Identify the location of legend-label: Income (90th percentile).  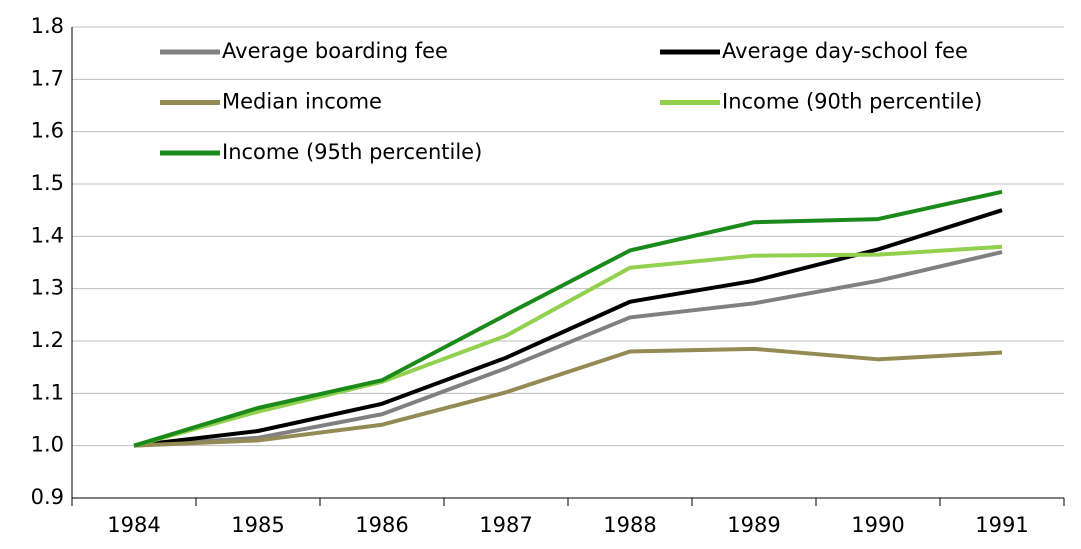
(852, 102).